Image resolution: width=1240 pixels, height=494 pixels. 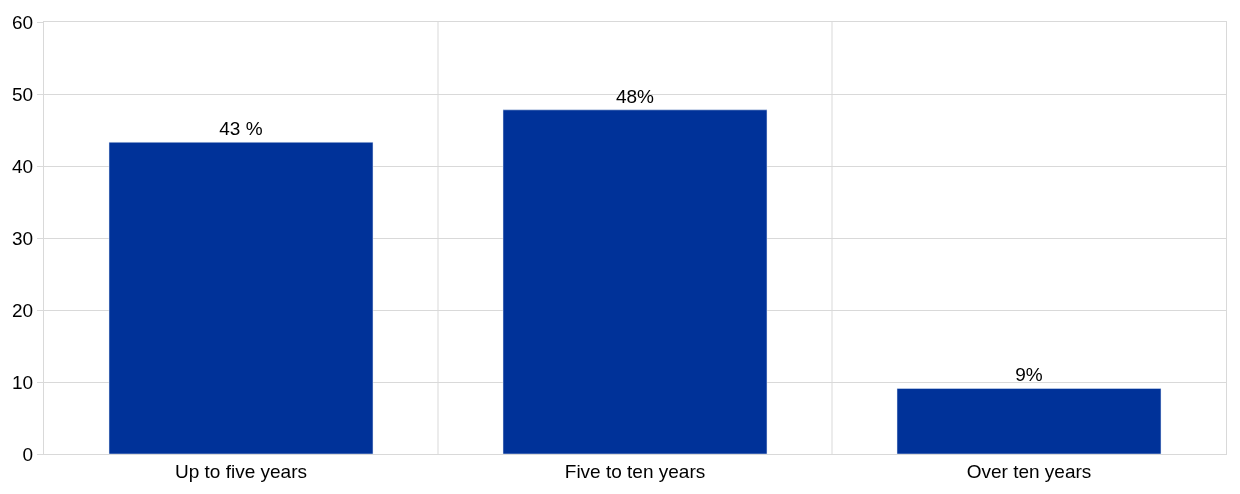 I want to click on data-label: 48%, so click(x=635, y=96).